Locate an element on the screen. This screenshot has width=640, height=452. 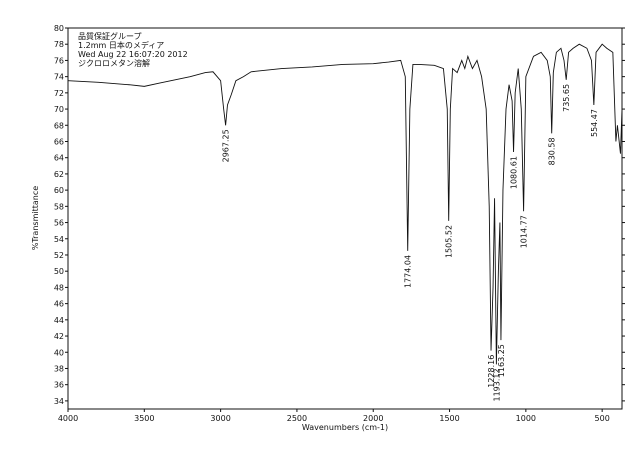
y-tick-label: 62 is located at coordinates (59, 174).